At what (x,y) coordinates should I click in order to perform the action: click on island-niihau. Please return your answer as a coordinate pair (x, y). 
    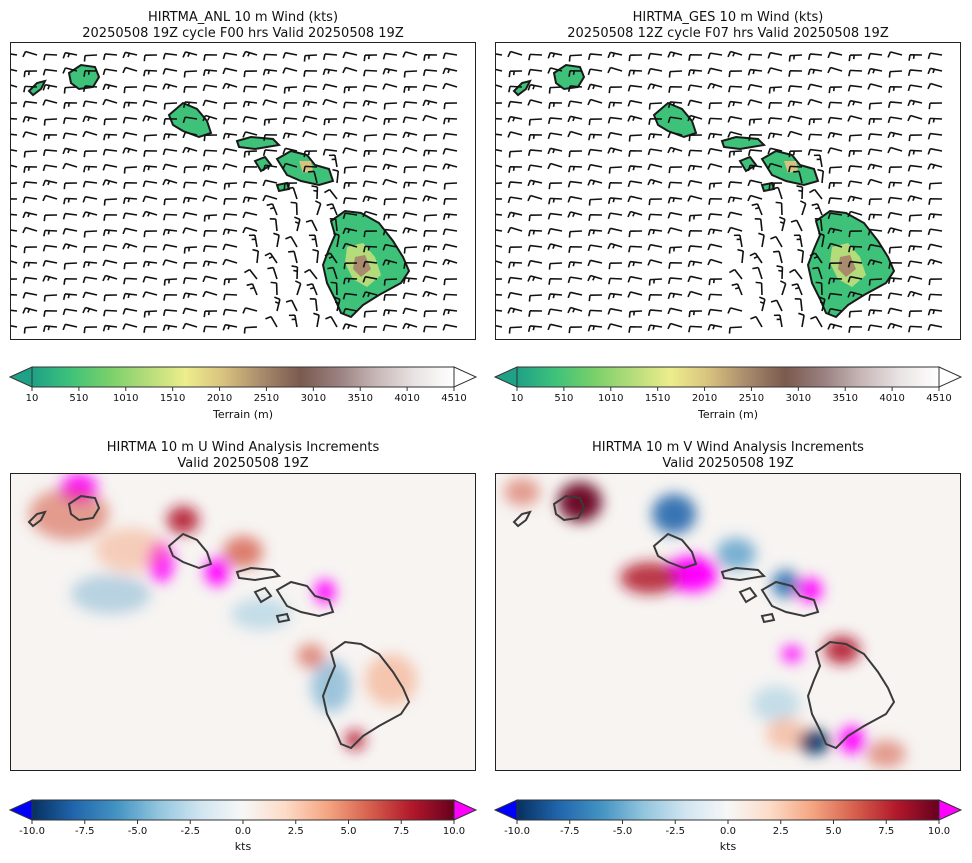
    Looking at the image, I should click on (37, 88).